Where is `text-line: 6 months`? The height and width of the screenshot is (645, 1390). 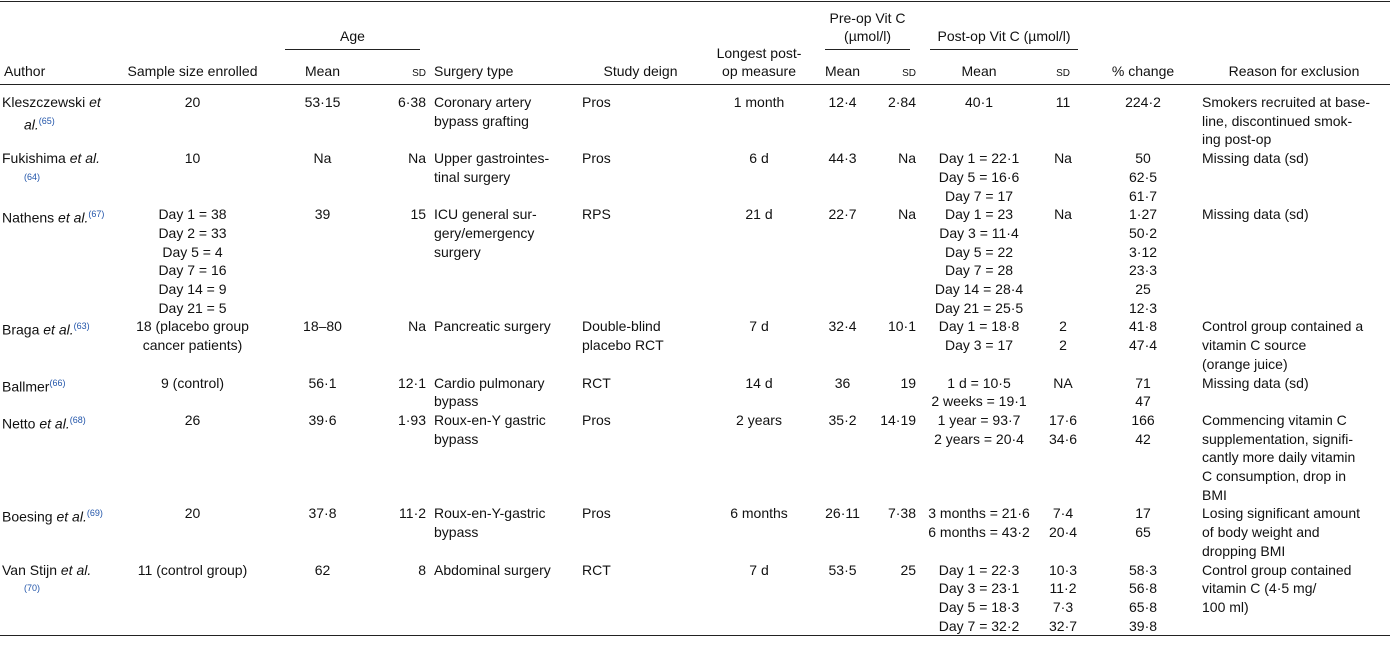
text-line: 6 months is located at coordinates (759, 513).